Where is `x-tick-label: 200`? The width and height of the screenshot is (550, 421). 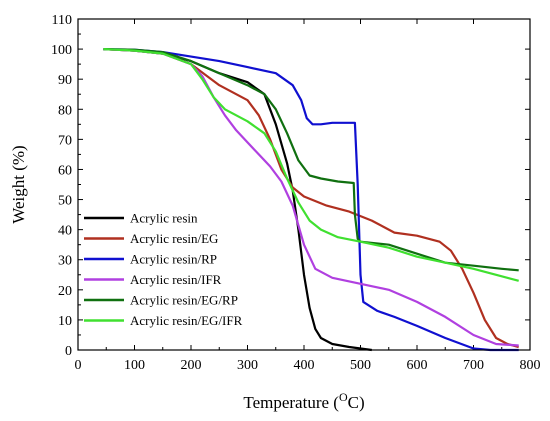
x-tick-label: 200 is located at coordinates (191, 365).